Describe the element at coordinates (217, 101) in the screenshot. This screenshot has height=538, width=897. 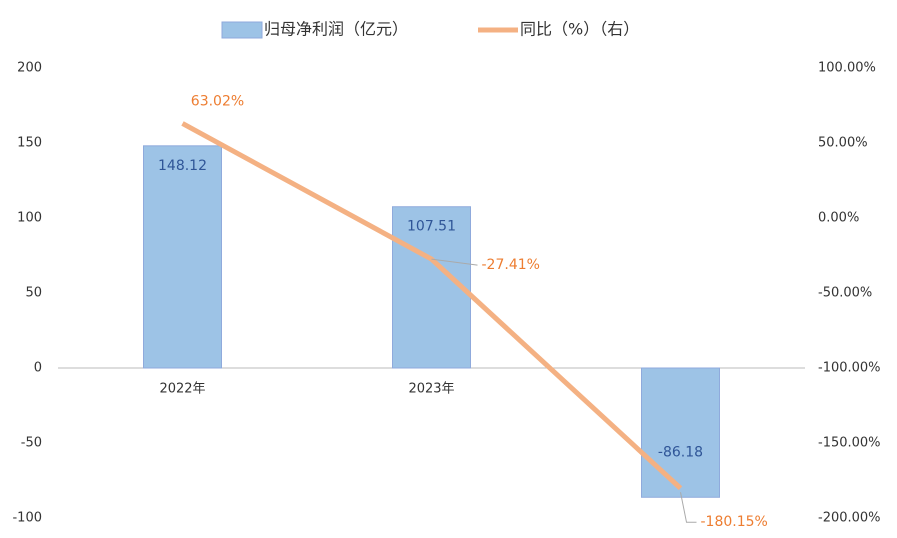
I see `line-value-label: 63.02%` at that location.